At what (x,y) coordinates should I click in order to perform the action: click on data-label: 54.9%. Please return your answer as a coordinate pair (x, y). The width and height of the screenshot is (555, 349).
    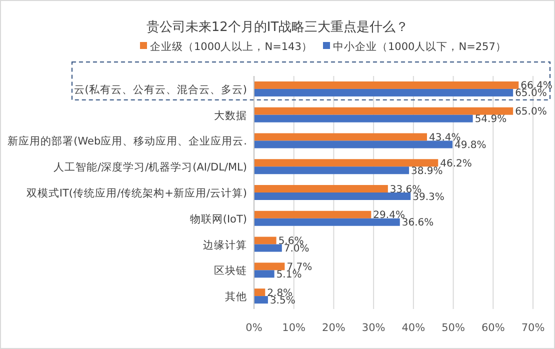
    Looking at the image, I should click on (490, 120).